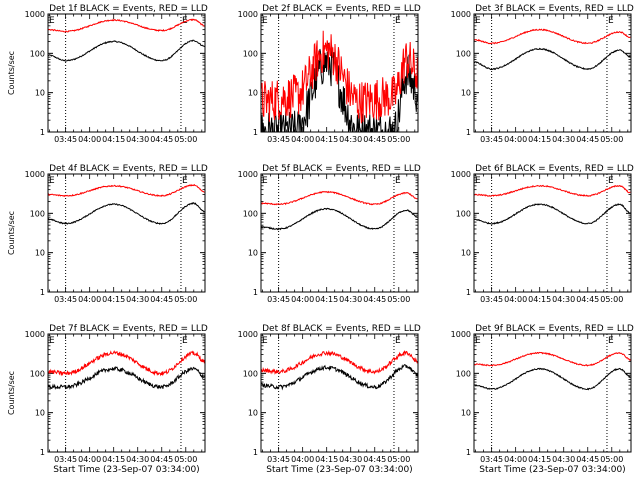 The height and width of the screenshot is (480, 640). Describe the element at coordinates (128, 169) in the screenshot. I see `panel-title: Det 4f BLACK = Events, RED = LLD` at that location.